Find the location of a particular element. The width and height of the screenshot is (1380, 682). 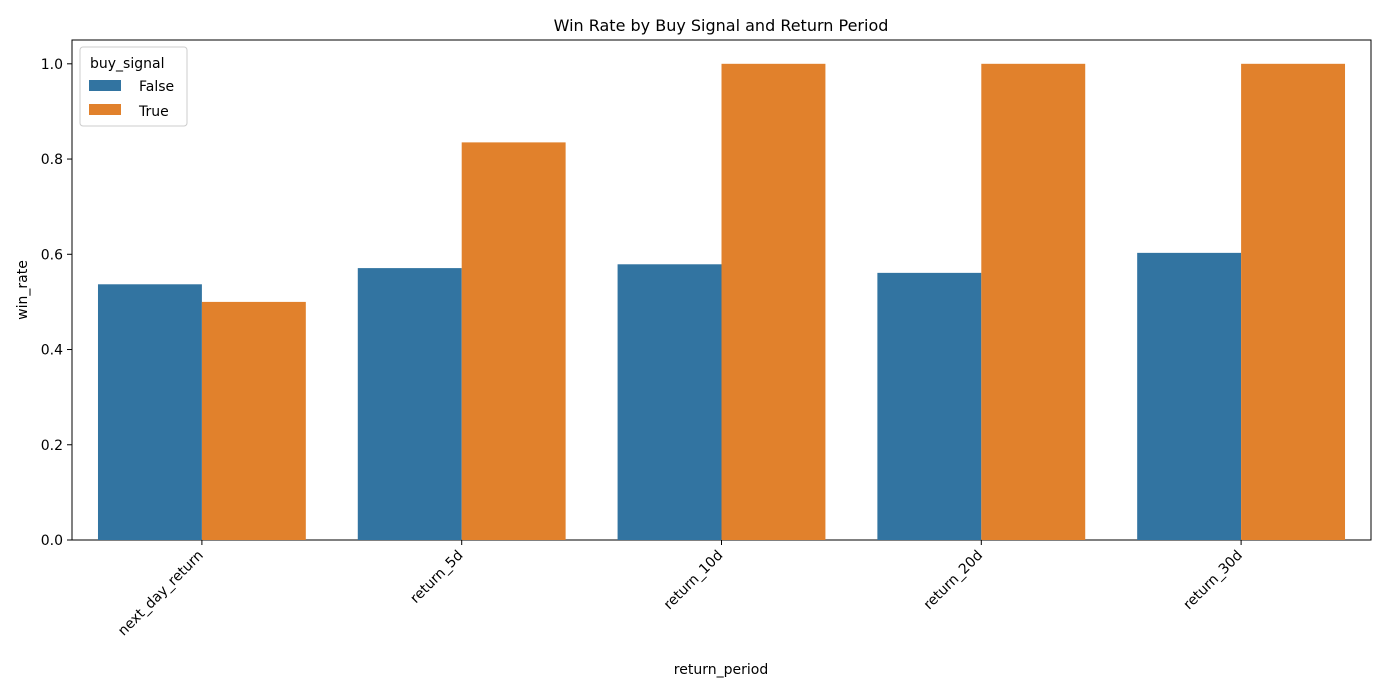

y-tick-label: 0.0 is located at coordinates (52, 541).